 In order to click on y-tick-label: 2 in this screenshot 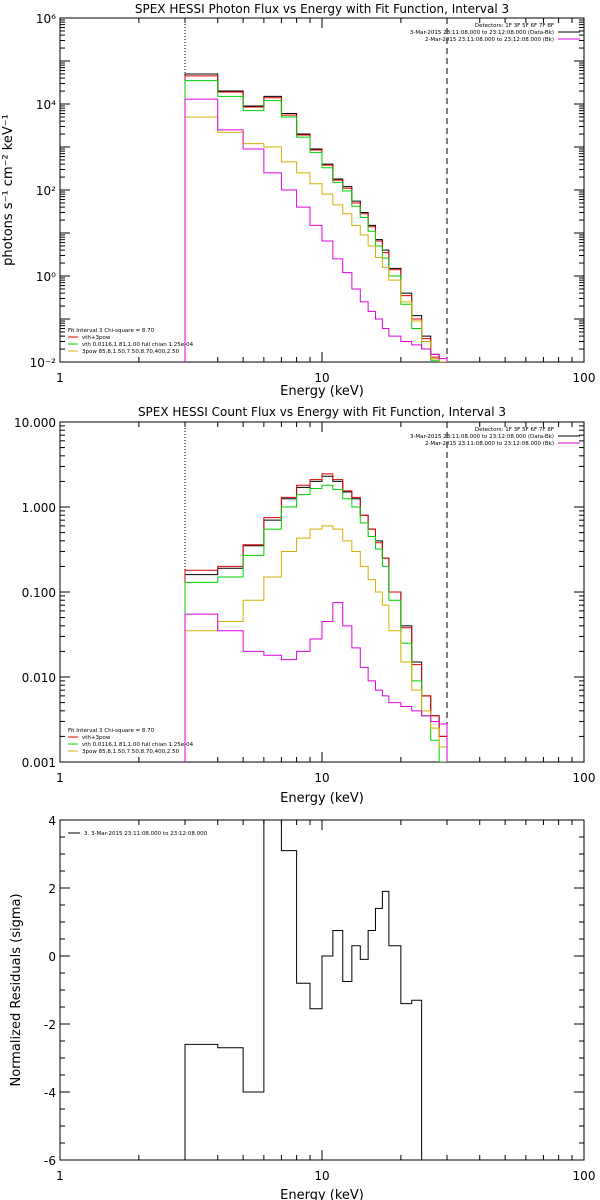, I will do `click(52, 889)`.